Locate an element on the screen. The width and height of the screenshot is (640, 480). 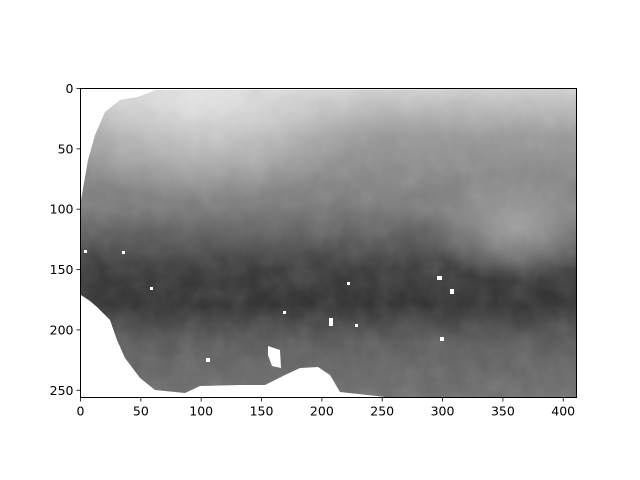
x-tick-label: 350 is located at coordinates (503, 411).